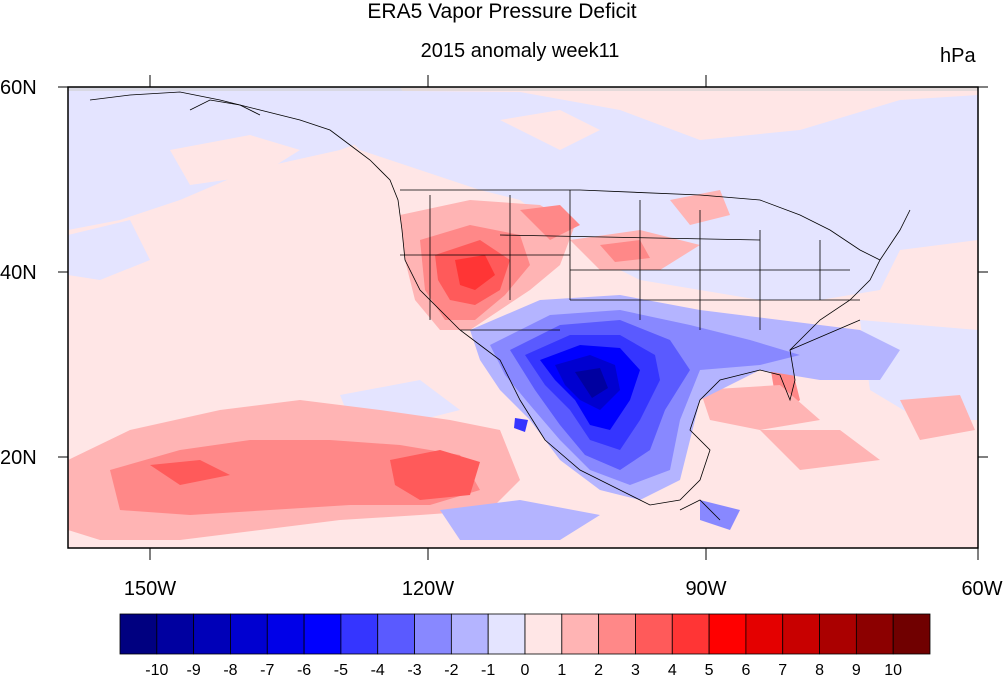 The image size is (1004, 681). Describe the element at coordinates (385, 147) in the screenshot. I see `weak-positive-regions` at that location.